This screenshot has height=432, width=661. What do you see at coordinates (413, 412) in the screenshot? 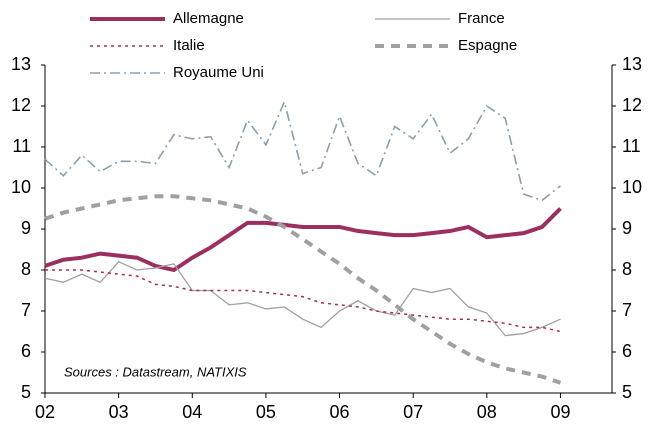
I see `x-tick-label: 07` at bounding box center [413, 412].